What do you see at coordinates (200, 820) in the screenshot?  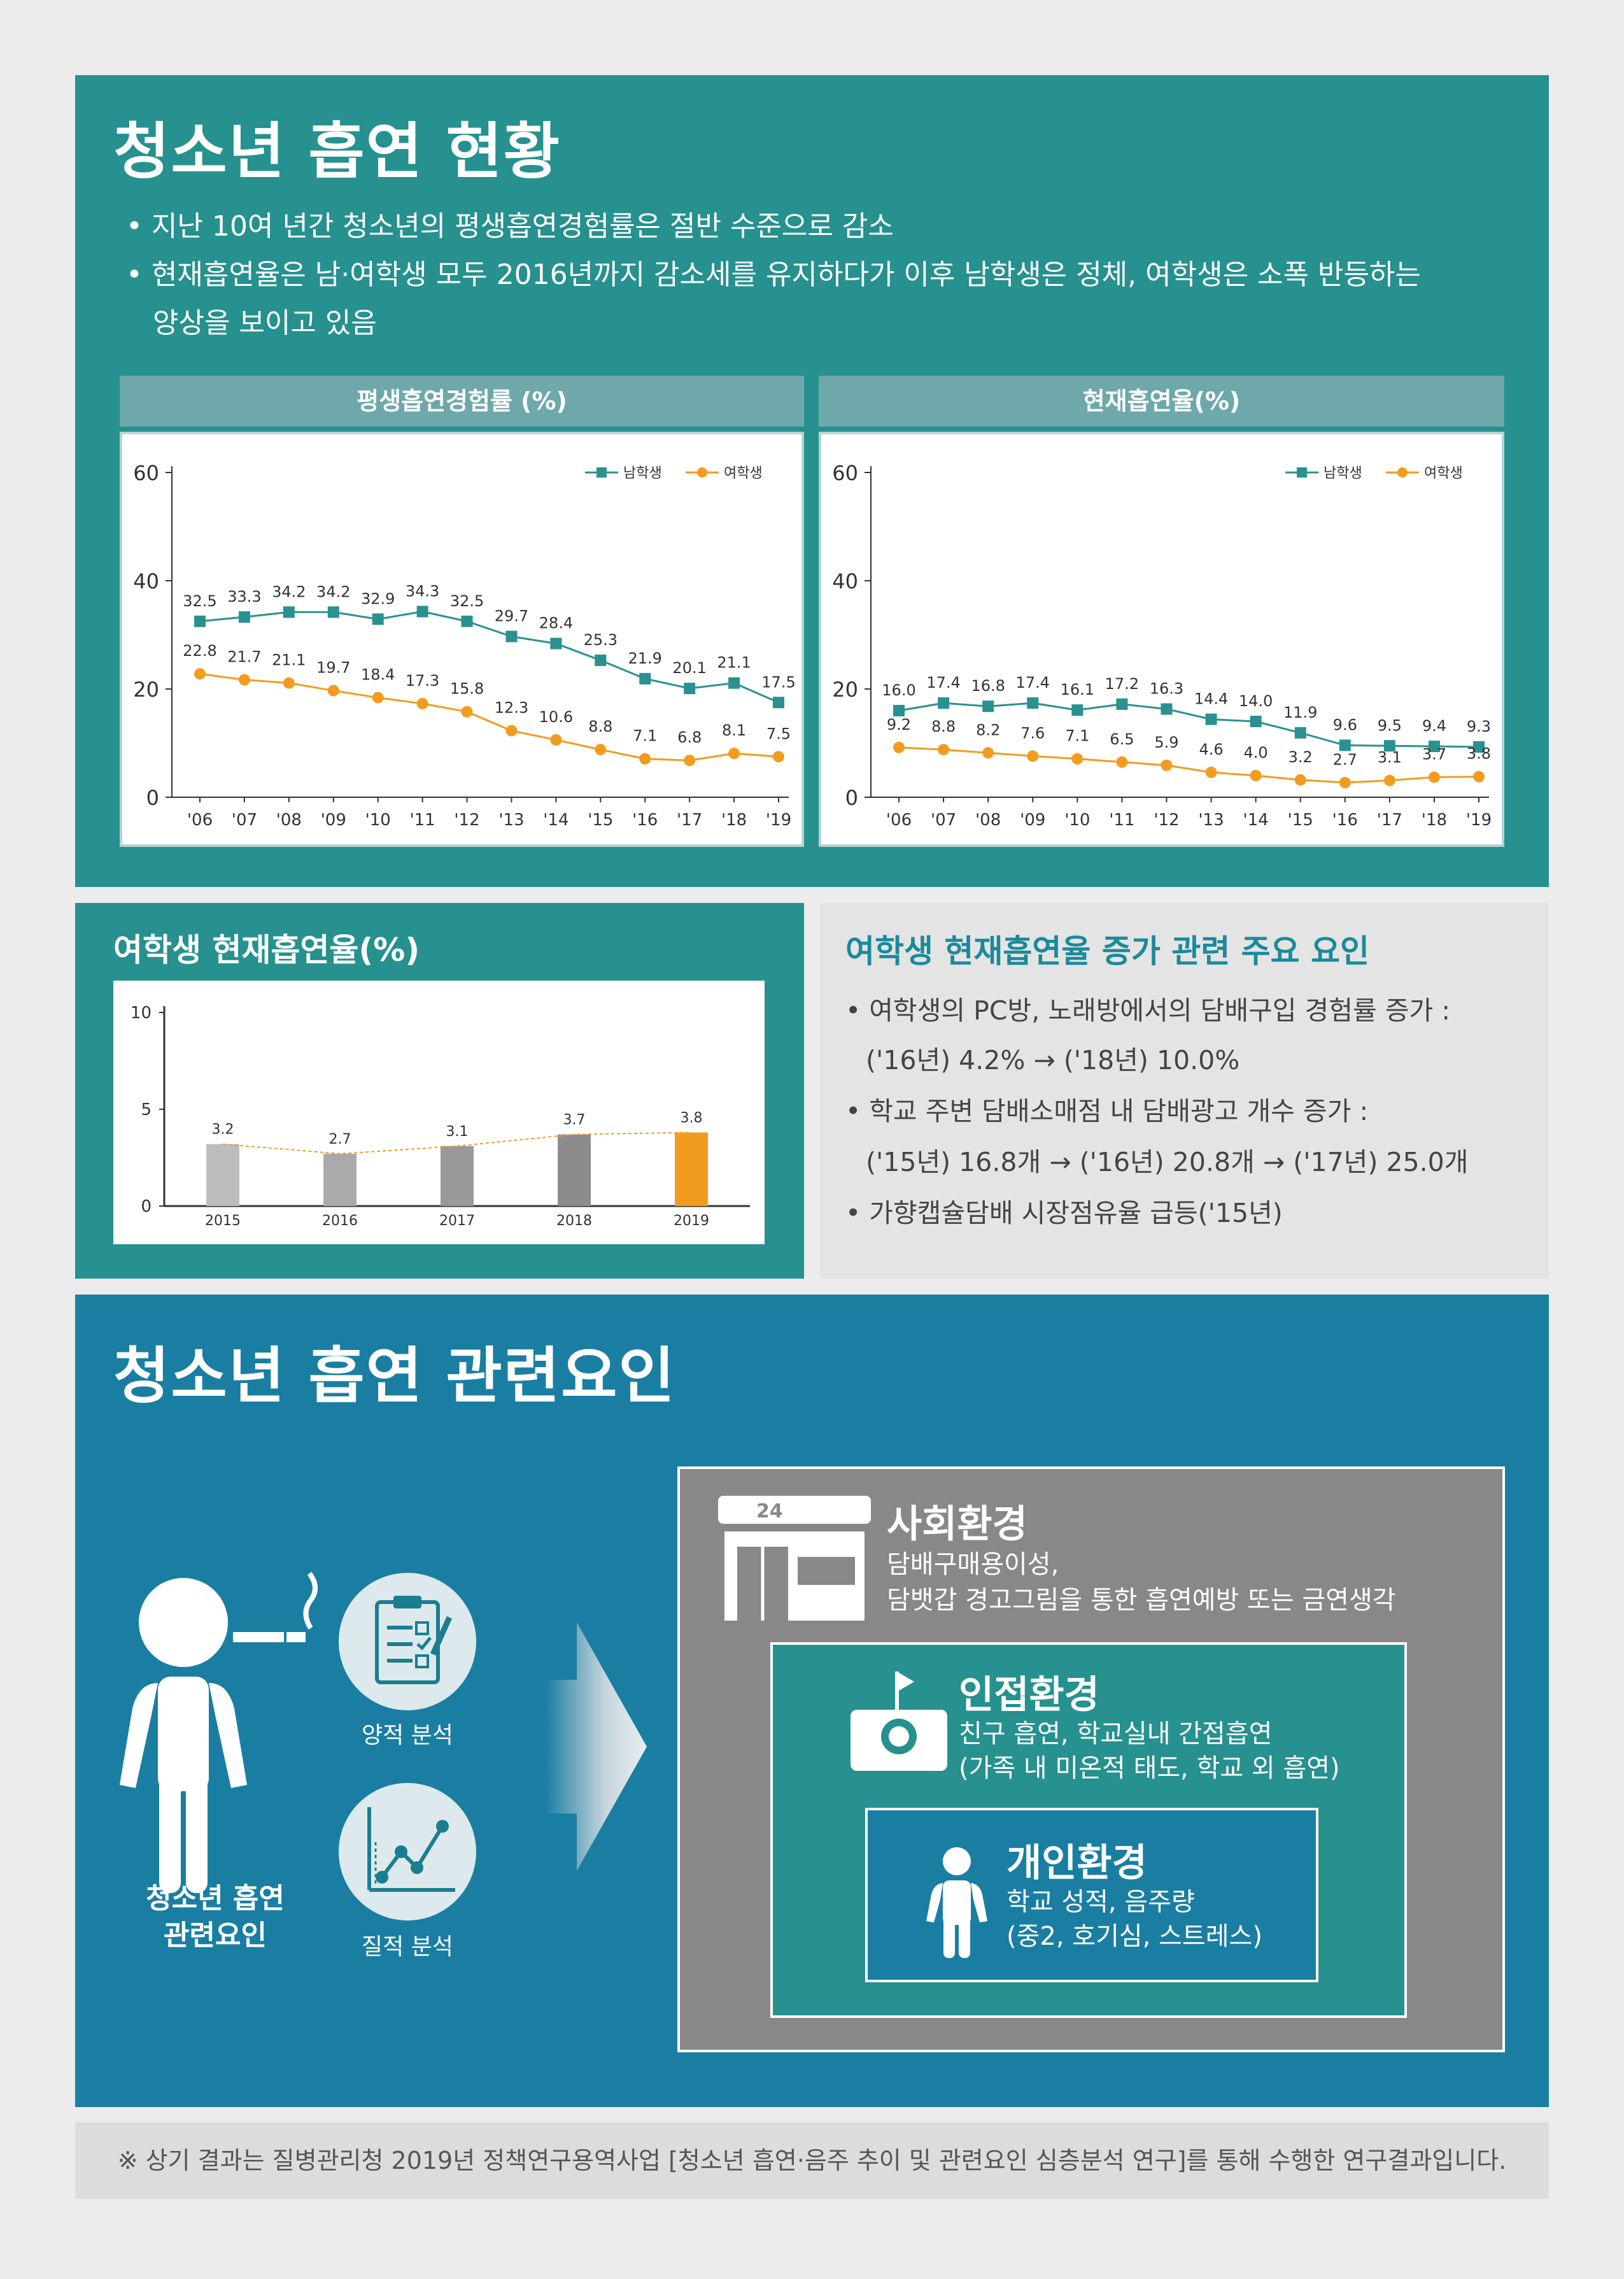 I see `x-tick-label: '06` at bounding box center [200, 820].